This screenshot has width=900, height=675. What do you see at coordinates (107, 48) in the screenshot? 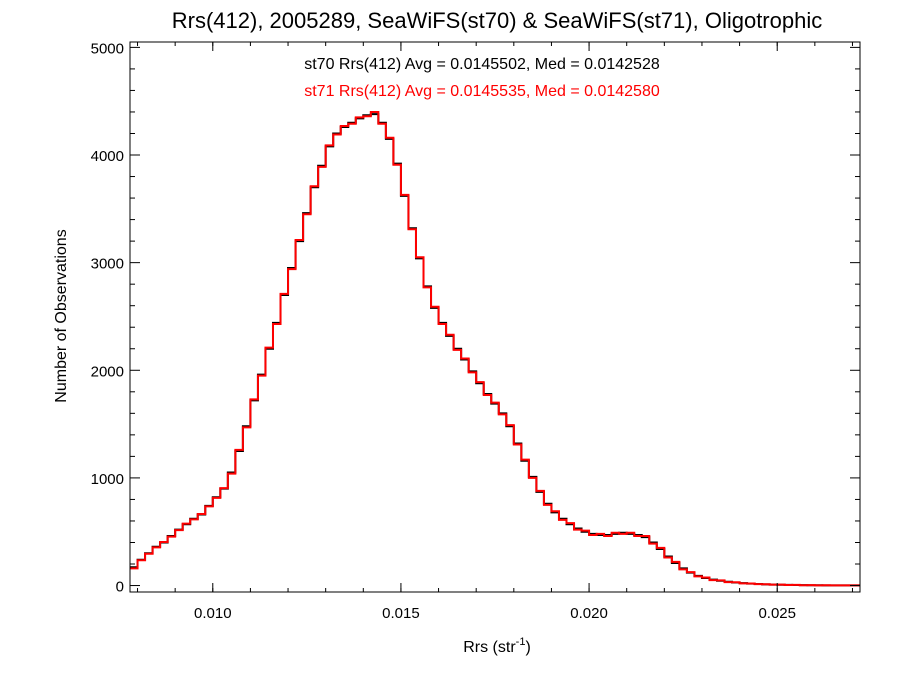
I see `y-tick-label: 5000` at bounding box center [107, 48].